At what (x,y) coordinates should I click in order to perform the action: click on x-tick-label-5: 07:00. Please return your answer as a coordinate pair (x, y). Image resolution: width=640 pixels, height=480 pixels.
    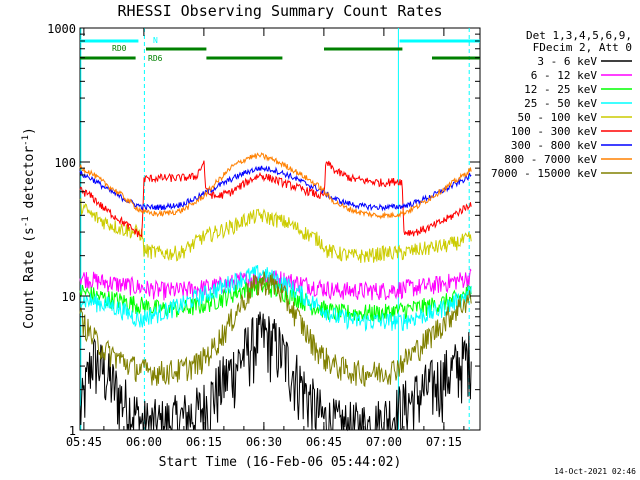
    Looking at the image, I should click on (384, 442).